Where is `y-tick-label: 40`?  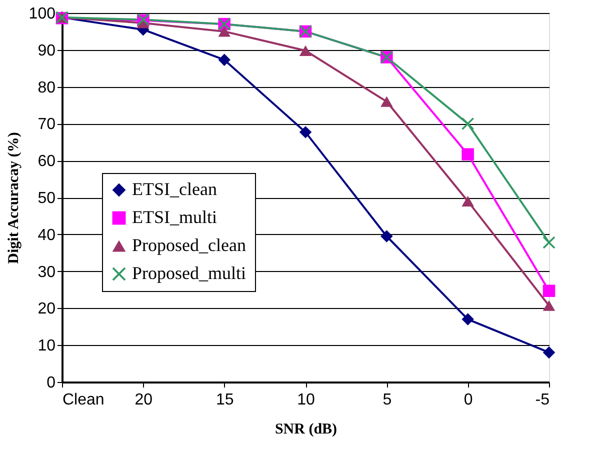
y-tick-label: 40 is located at coordinates (47, 235).